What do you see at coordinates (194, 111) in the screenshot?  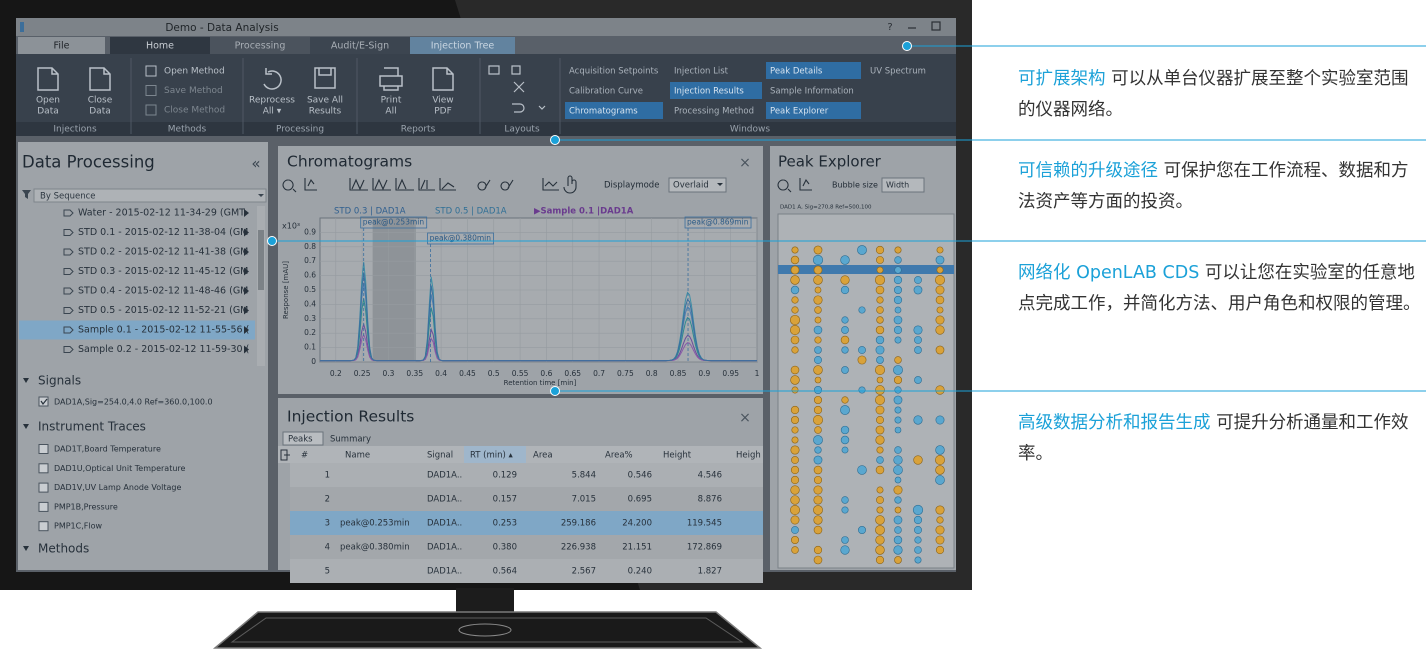 I see `method-button: Close Method` at bounding box center [194, 111].